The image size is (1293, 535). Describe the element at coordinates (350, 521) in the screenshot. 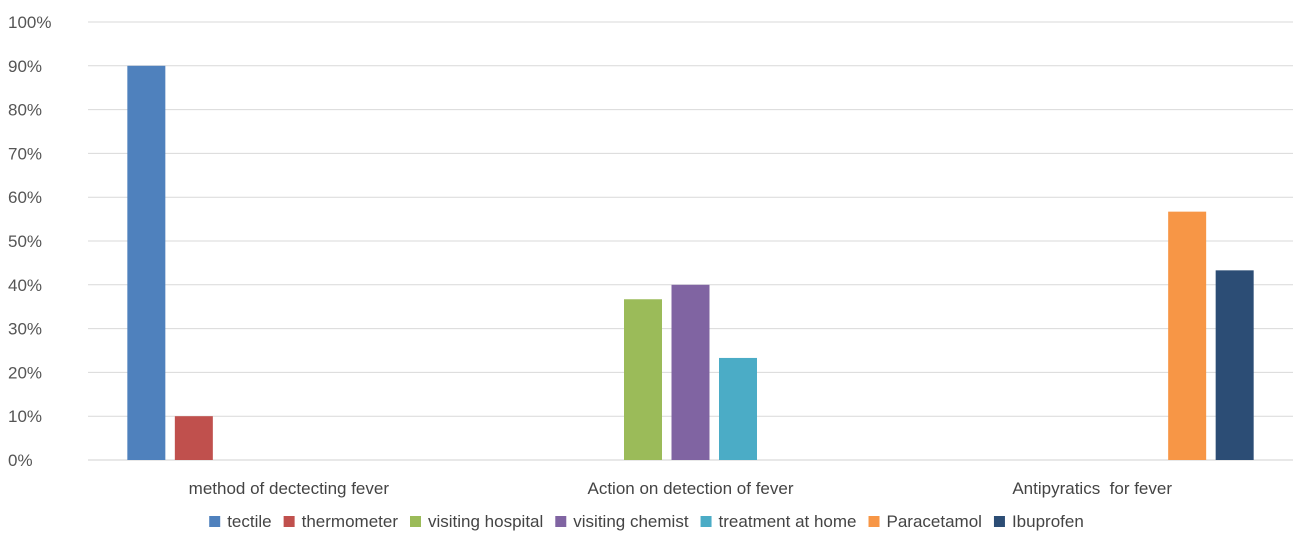

I see `legend-label: thermometer` at that location.